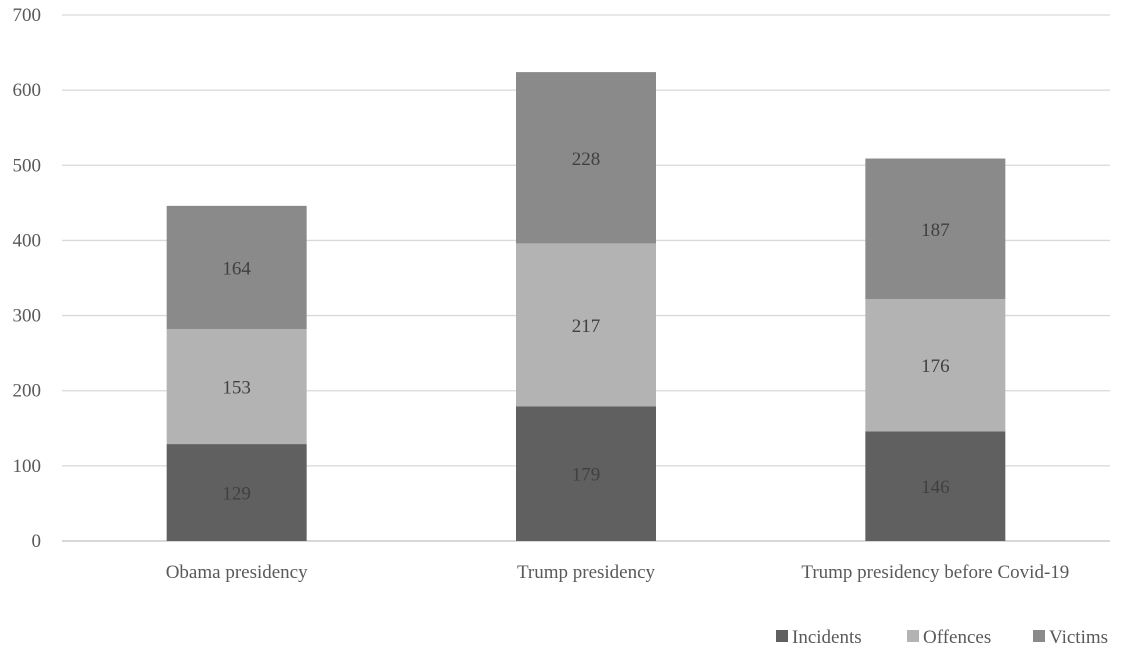  What do you see at coordinates (27, 165) in the screenshot?
I see `y-tick-label: 500` at bounding box center [27, 165].